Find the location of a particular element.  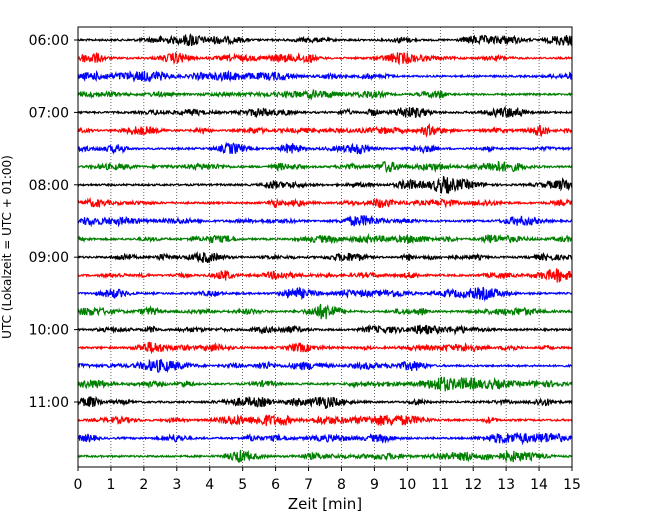

x-tick-label: 15 is located at coordinates (572, 485).